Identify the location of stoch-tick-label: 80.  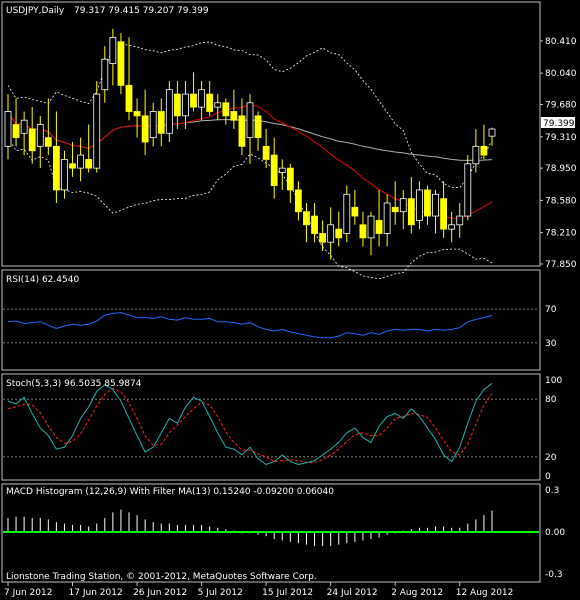
(551, 400).